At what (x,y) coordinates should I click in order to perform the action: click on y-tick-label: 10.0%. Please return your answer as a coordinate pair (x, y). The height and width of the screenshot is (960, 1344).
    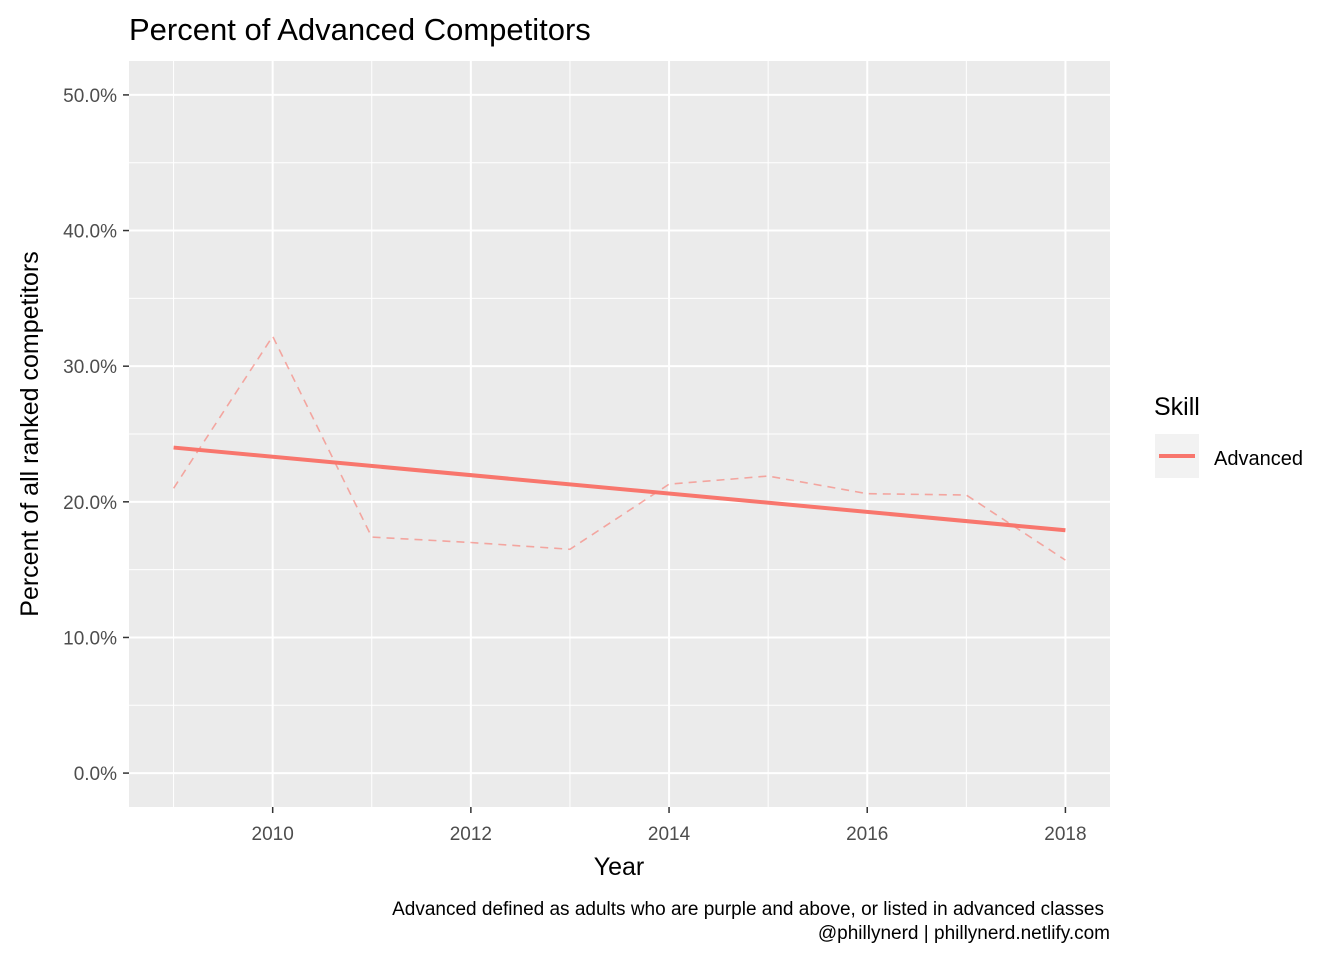
    Looking at the image, I should click on (90, 638).